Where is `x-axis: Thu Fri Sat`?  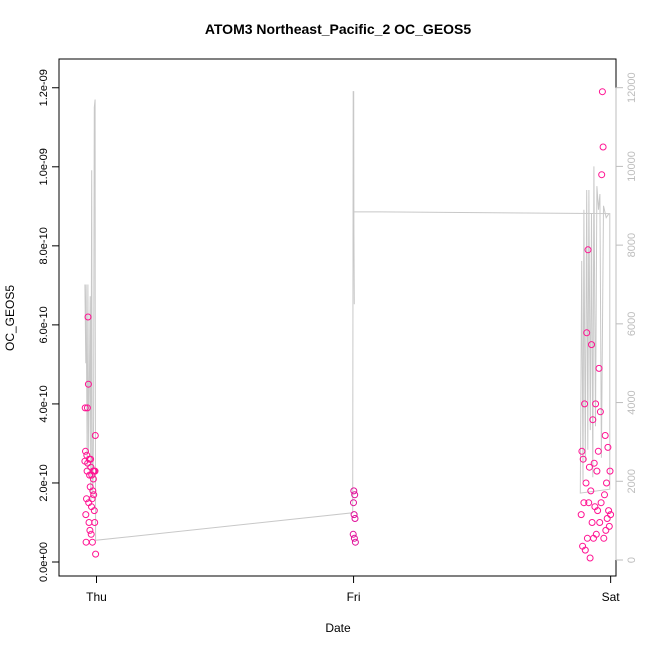 x-axis: Thu Fri Sat is located at coordinates (353, 589).